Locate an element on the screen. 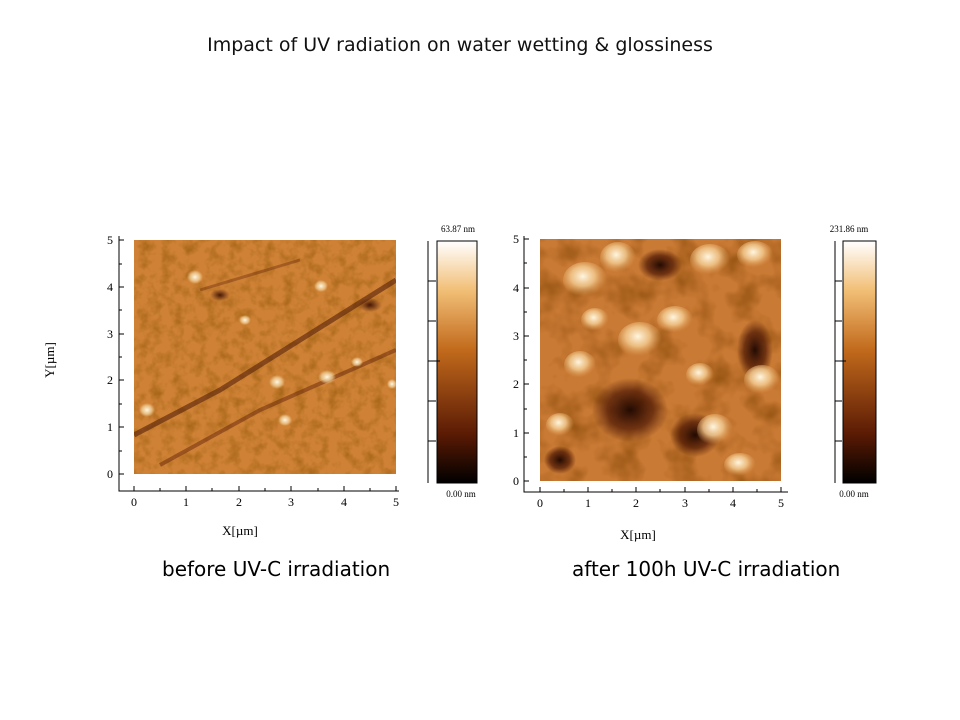  afm-image-before is located at coordinates (265, 357).